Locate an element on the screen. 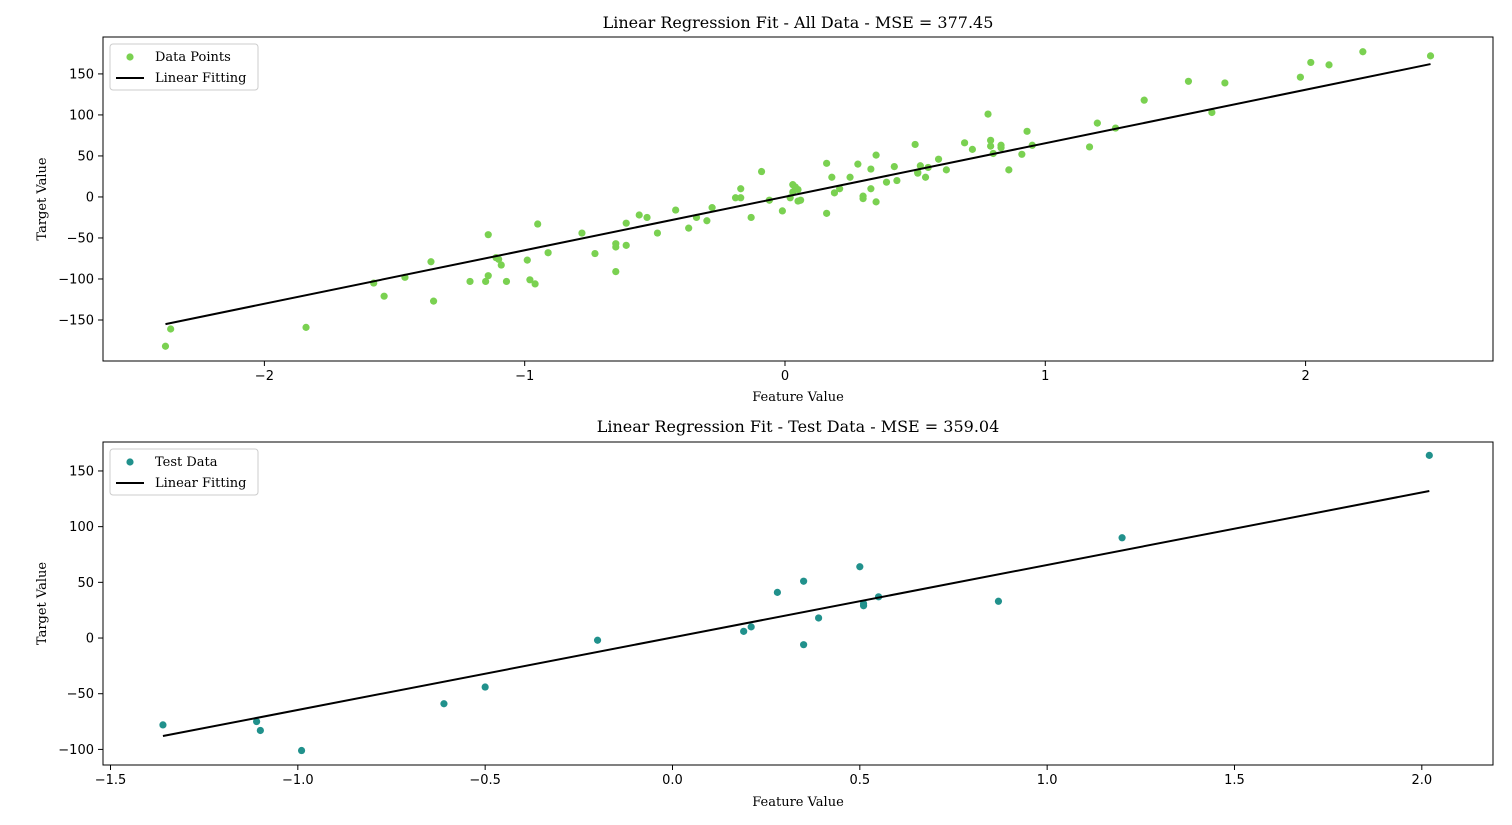  x-axis-label: Feature Value is located at coordinates (798, 802).